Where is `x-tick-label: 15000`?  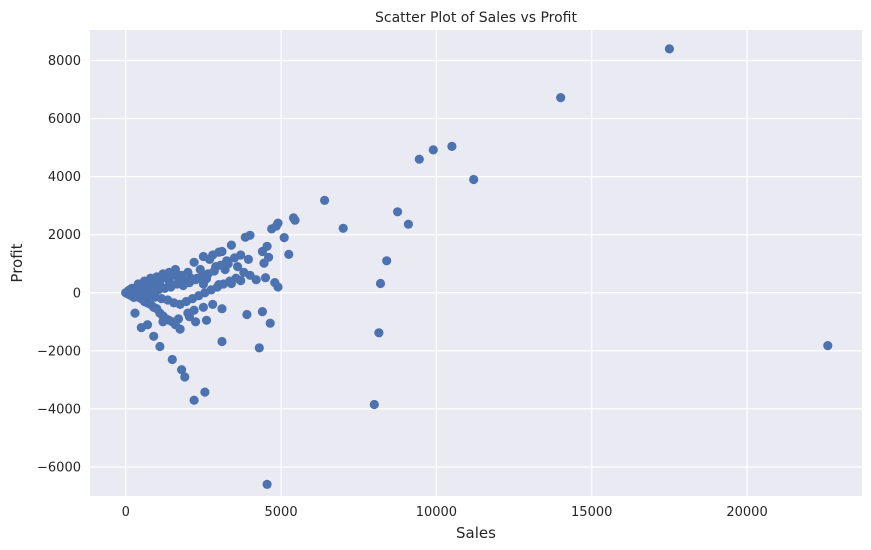
x-tick-label: 15000 is located at coordinates (591, 512).